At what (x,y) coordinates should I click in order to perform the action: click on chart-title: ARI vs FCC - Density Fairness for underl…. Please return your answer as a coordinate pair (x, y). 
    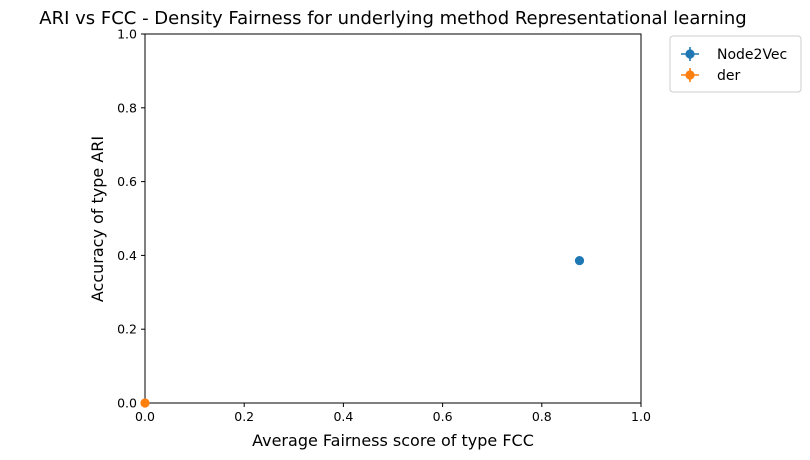
    Looking at the image, I should click on (392, 18).